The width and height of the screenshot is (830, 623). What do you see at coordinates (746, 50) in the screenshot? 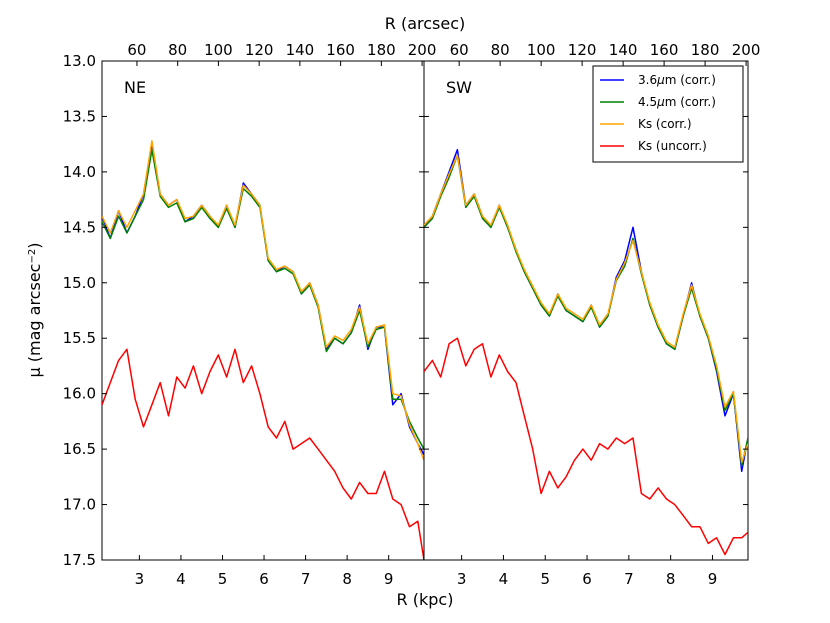
I see `panel-sw-toptick-label-7: 200` at bounding box center [746, 50].